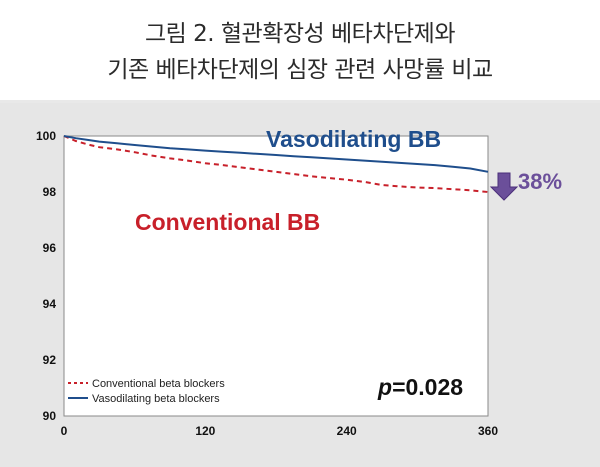 The height and width of the screenshot is (467, 600). Describe the element at coordinates (300, 70) in the screenshot. I see `title-line-2: 기존 베타차단제의 심장 관련 사망률 비교` at that location.